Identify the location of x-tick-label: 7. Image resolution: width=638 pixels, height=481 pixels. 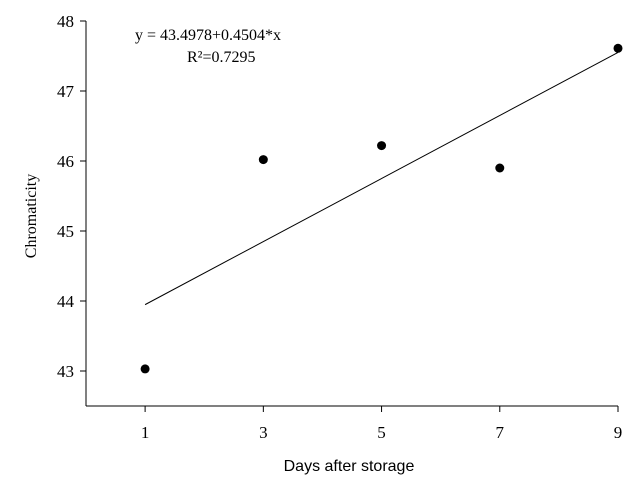
(500, 432).